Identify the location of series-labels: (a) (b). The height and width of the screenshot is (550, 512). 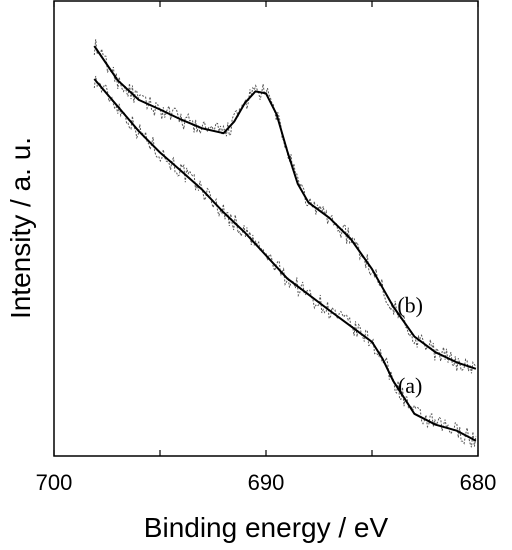
(410, 346).